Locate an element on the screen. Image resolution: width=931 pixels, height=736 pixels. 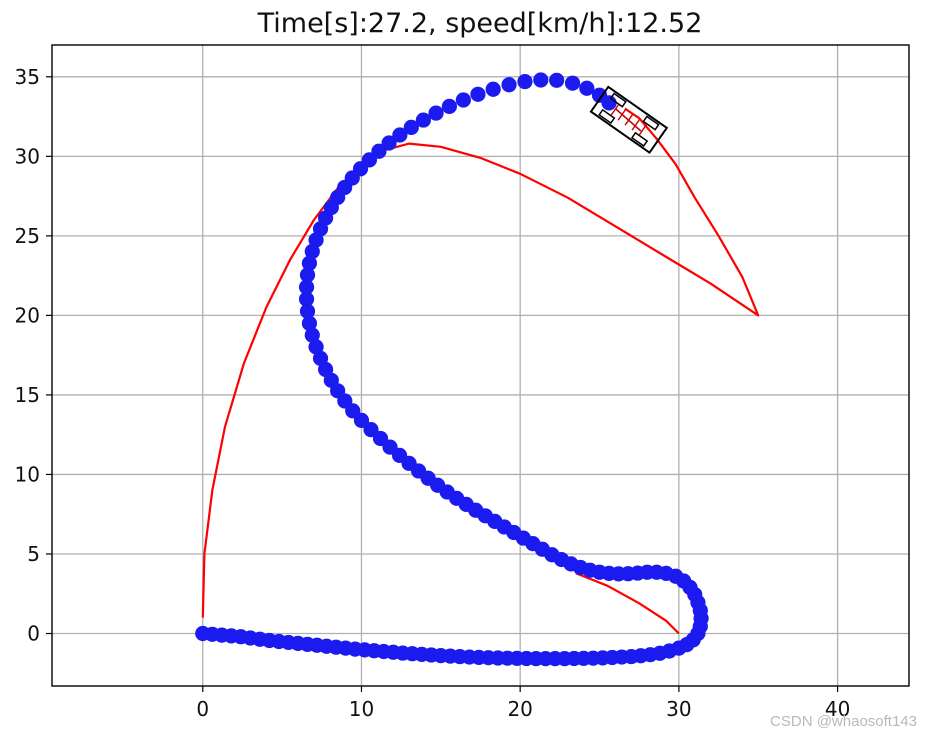
watermark-text: CSDN @whaosoft143 is located at coordinates (843, 721).